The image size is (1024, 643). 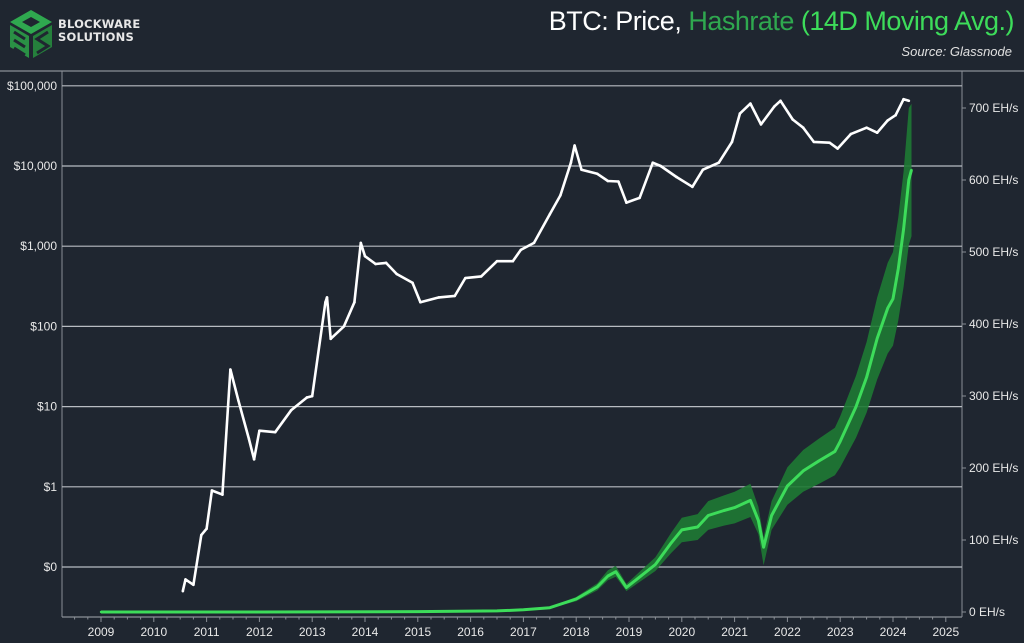 What do you see at coordinates (51, 487) in the screenshot?
I see `y-left-tick-label: $1` at bounding box center [51, 487].